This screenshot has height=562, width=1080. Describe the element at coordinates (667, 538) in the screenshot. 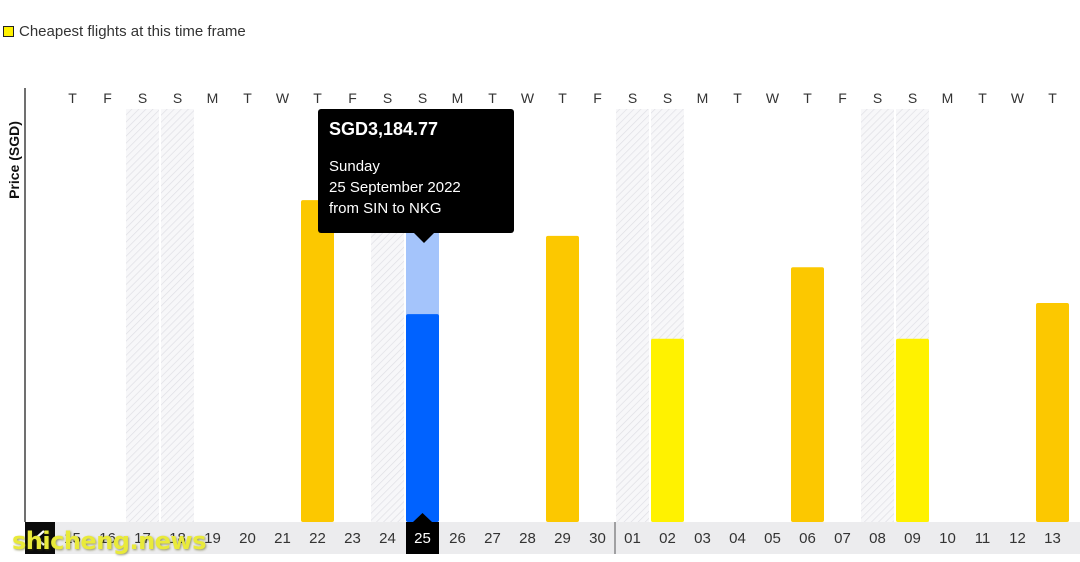

I see `date-tick-label: 02` at that location.